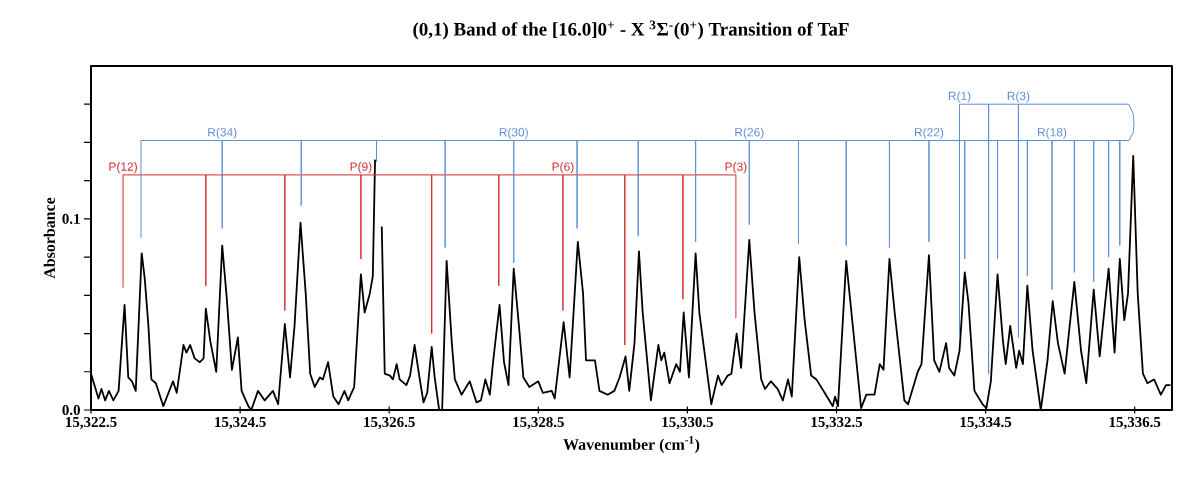  What do you see at coordinates (631, 445) in the screenshot?
I see `x-axis-title: Wavenumber (cm$^{-1}$)` at bounding box center [631, 445].